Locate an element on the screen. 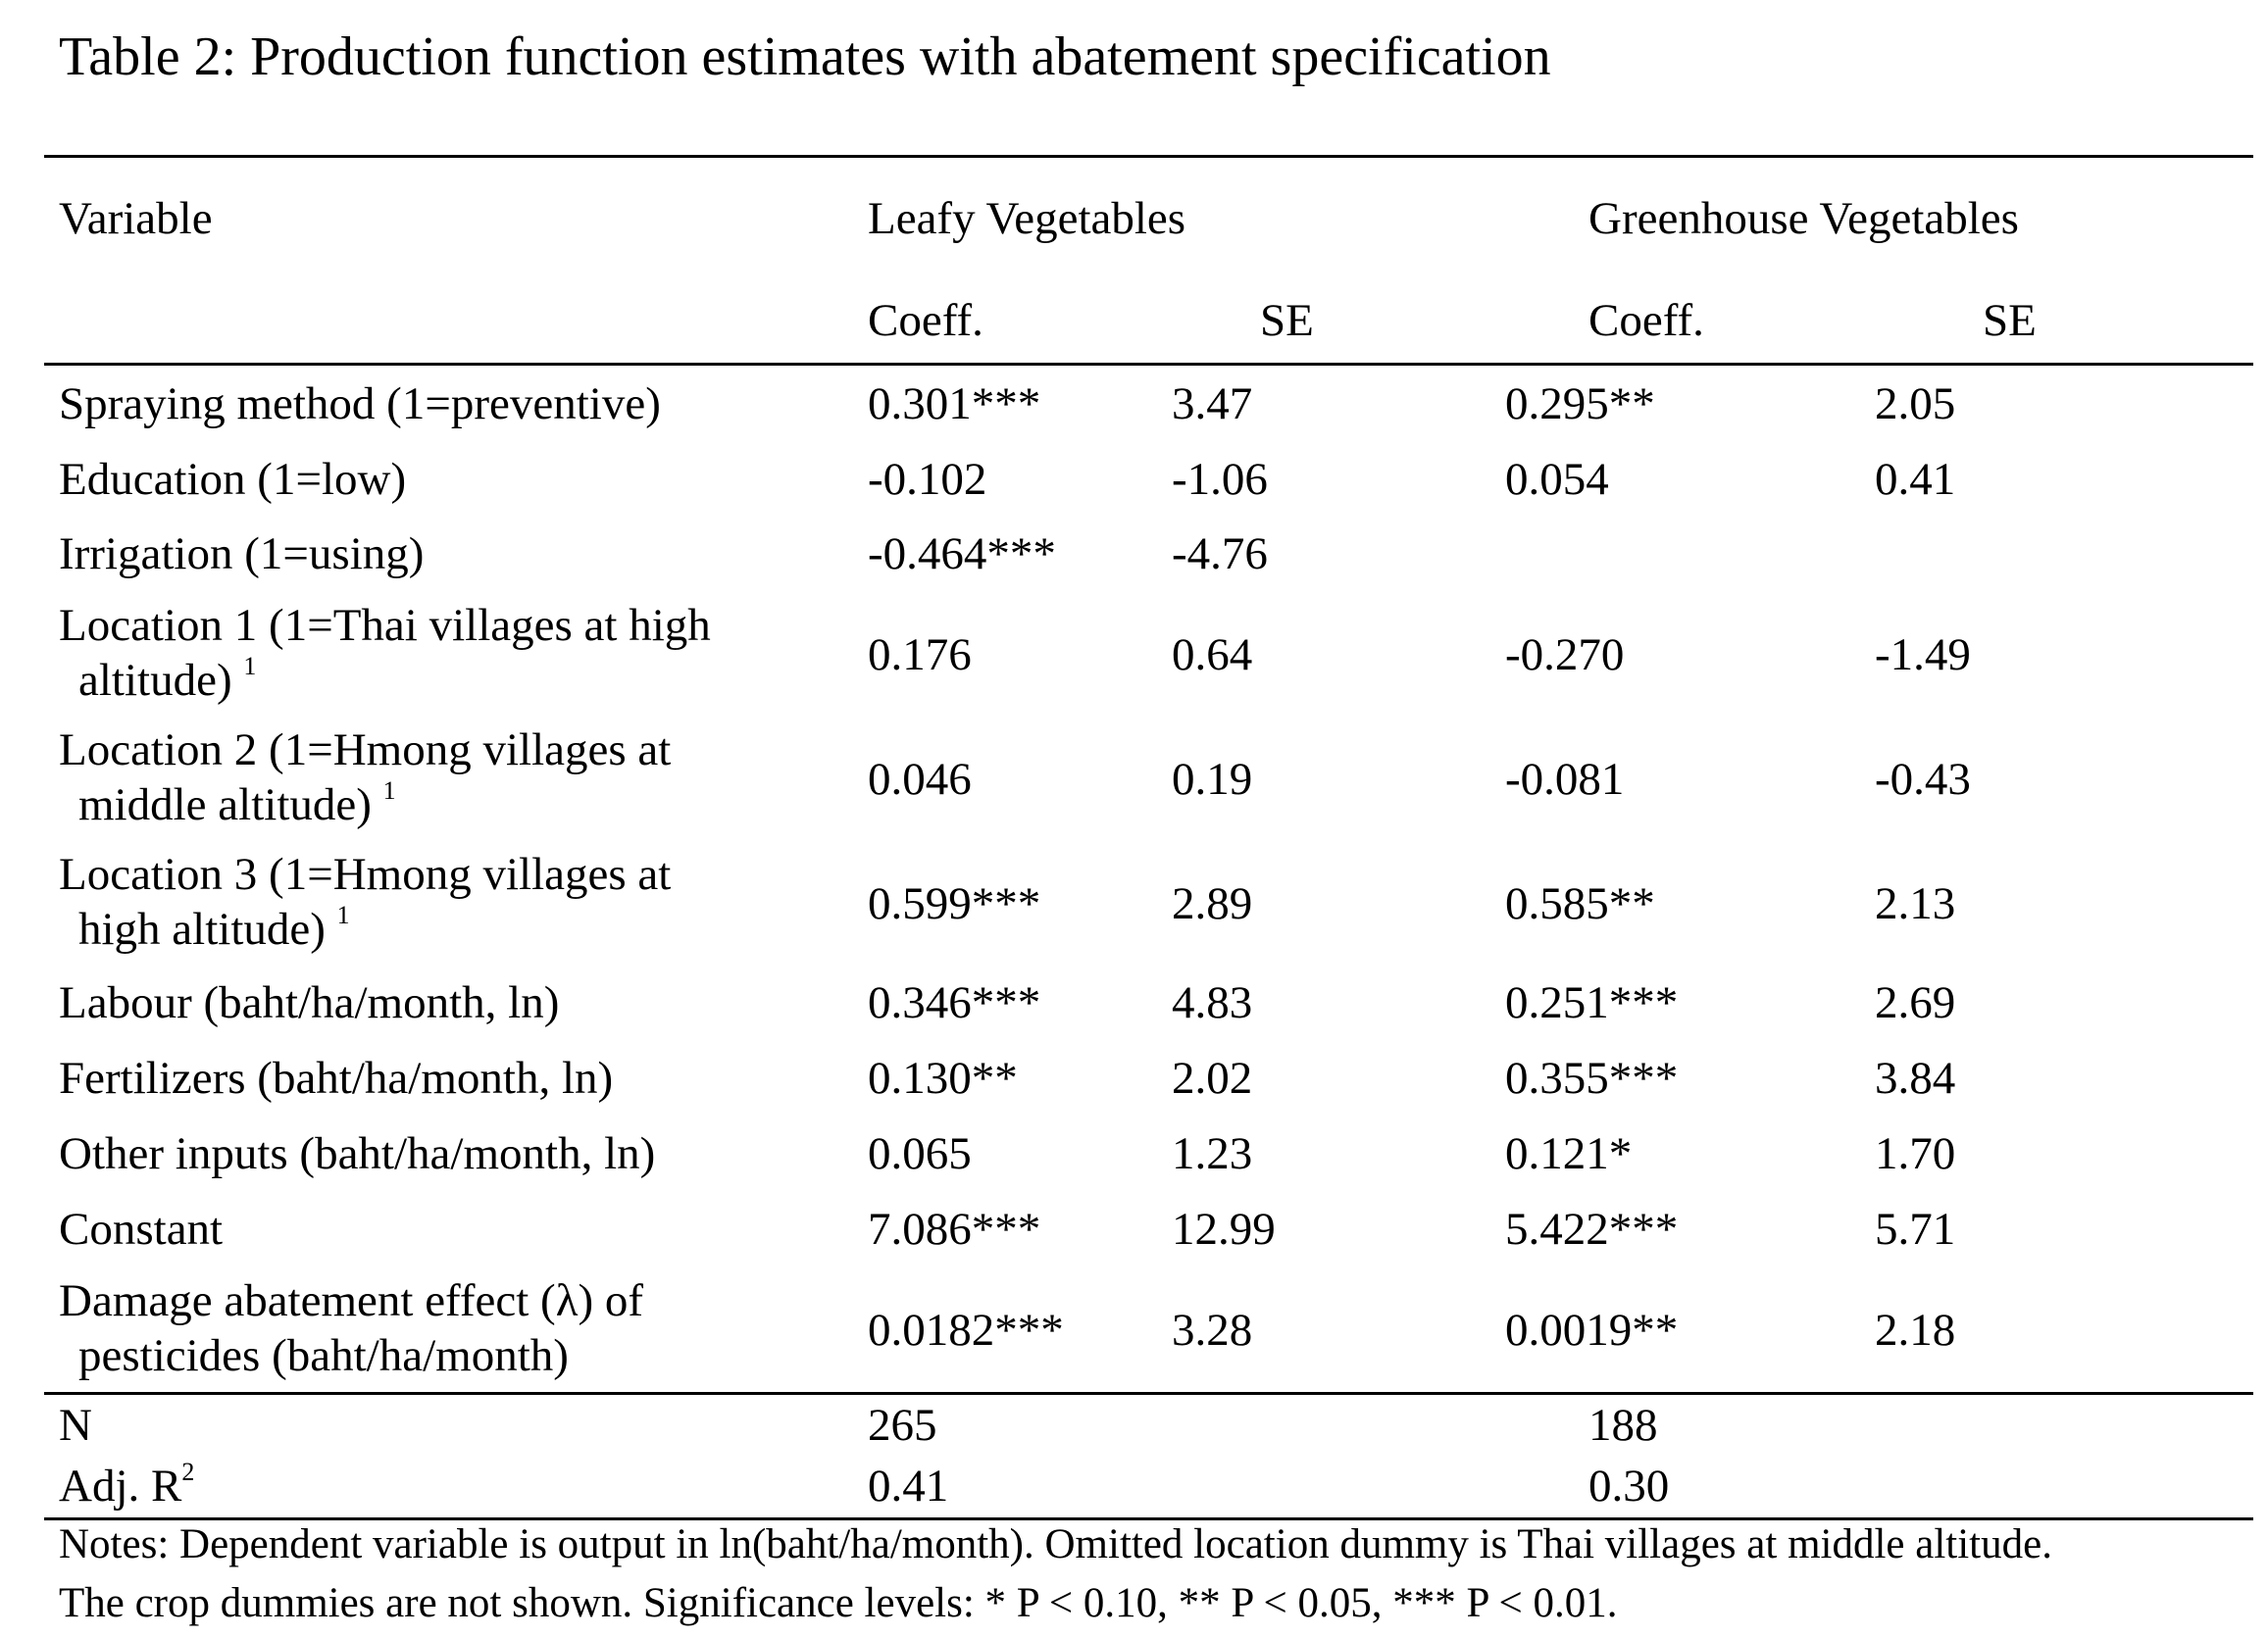 The height and width of the screenshot is (1638, 2268). leafy-se: -1.06 is located at coordinates (1220, 479).